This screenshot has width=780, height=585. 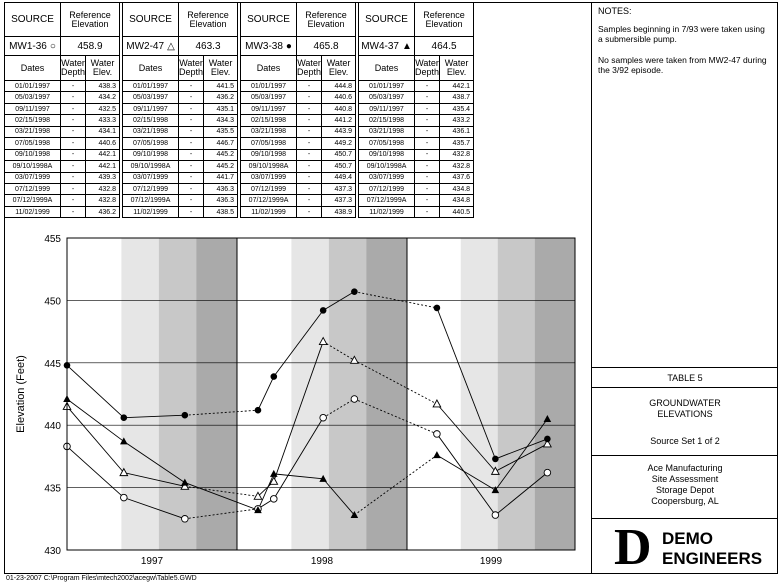 What do you see at coordinates (208, 46) in the screenshot?
I see `well-reference-elevation: 463.3` at bounding box center [208, 46].